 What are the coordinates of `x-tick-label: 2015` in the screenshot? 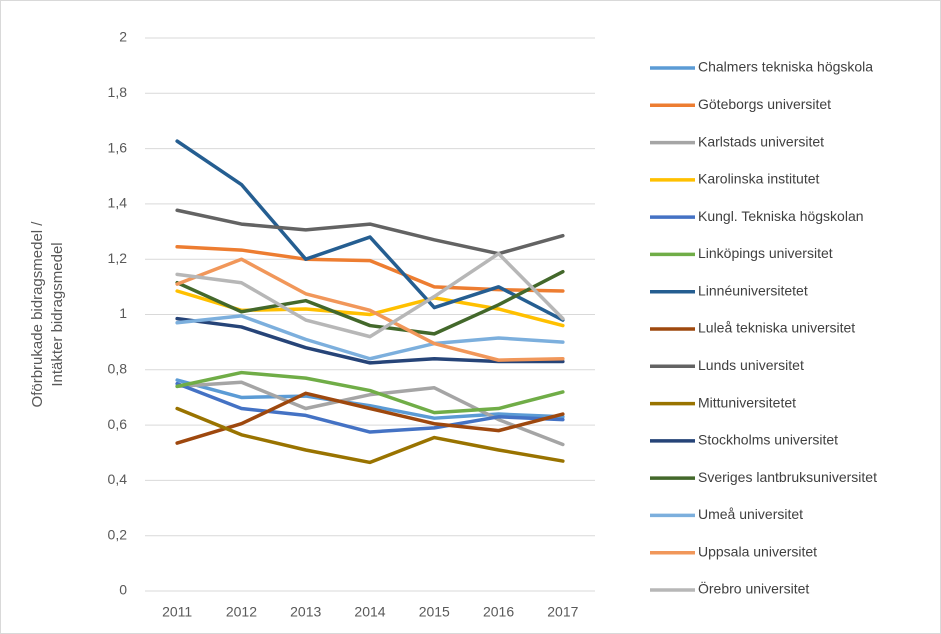 It's located at (434, 612).